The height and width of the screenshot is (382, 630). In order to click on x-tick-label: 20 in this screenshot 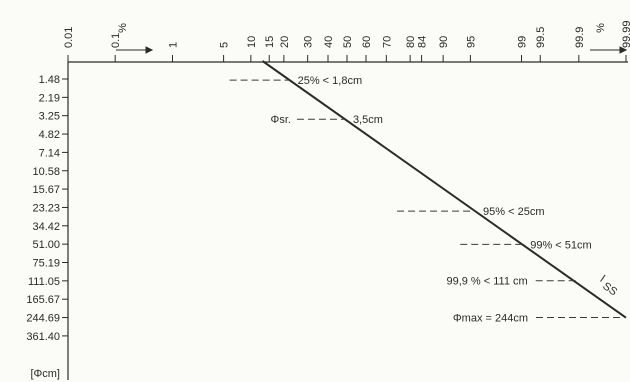, I will do `click(285, 42)`.